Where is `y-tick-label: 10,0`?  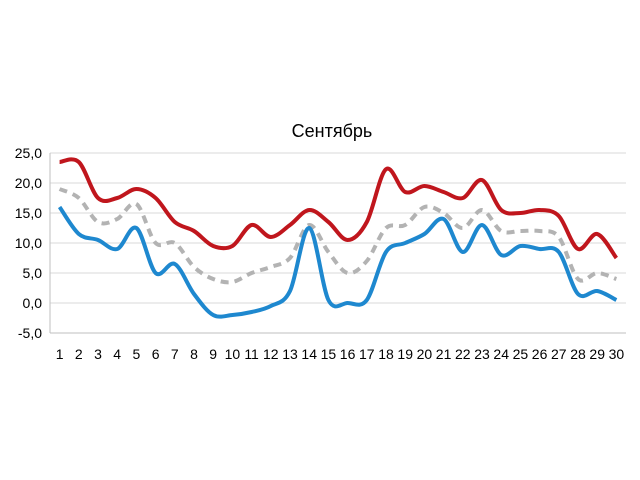 y-tick-label: 10,0 is located at coordinates (28, 243).